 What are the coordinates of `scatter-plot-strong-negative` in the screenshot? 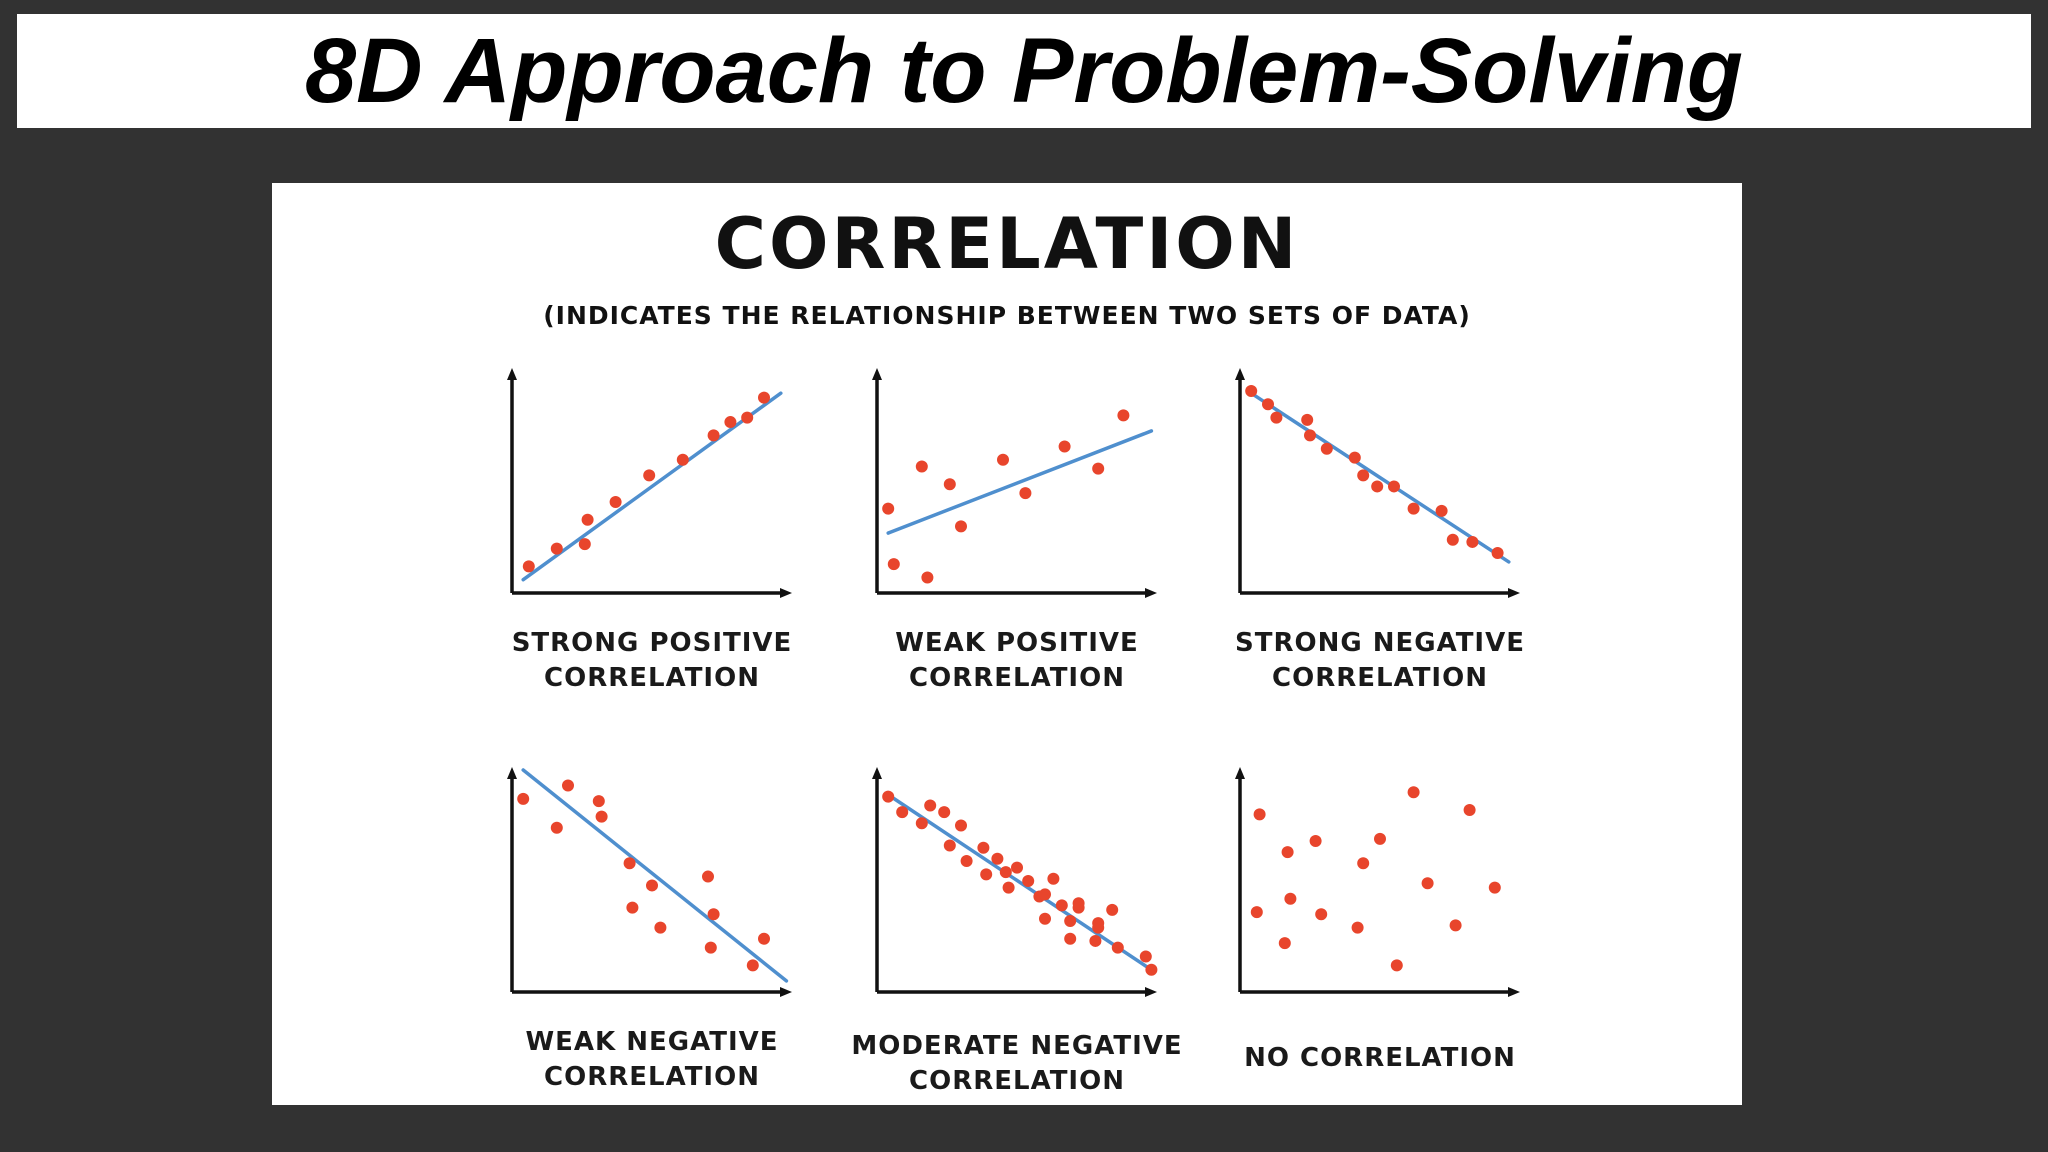 It's located at (1377, 483).